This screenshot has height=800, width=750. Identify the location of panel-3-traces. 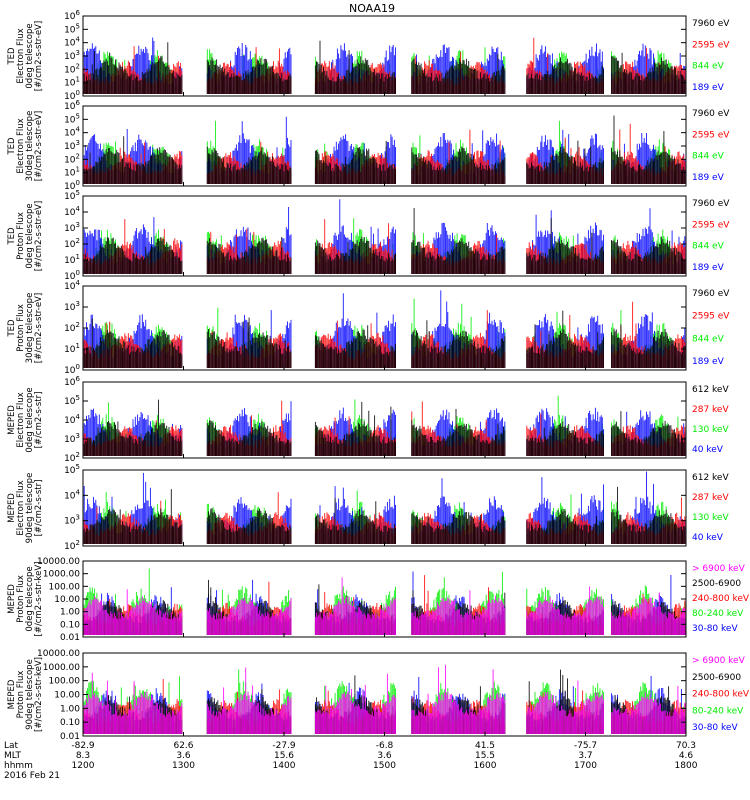
(384, 236).